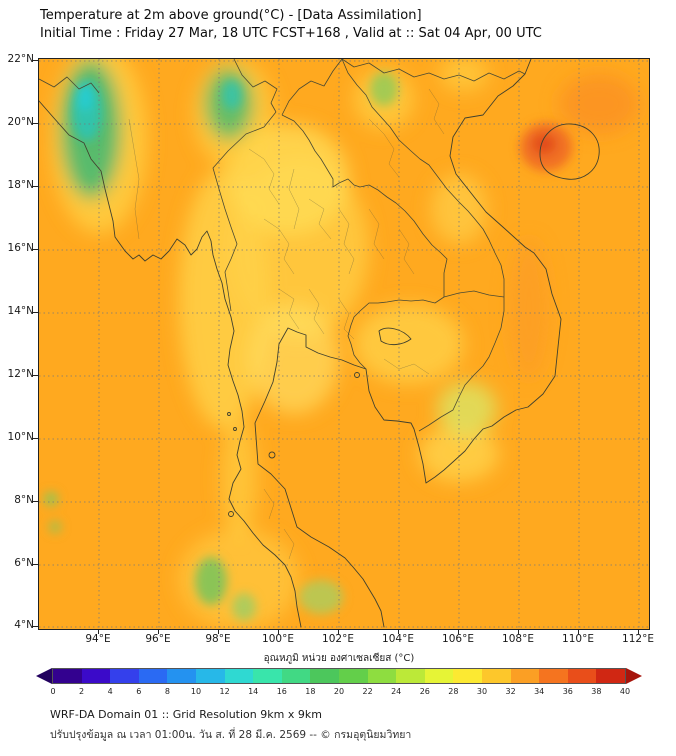  What do you see at coordinates (339, 691) in the screenshot?
I see `colorbar-tick-label: 20` at bounding box center [339, 691].